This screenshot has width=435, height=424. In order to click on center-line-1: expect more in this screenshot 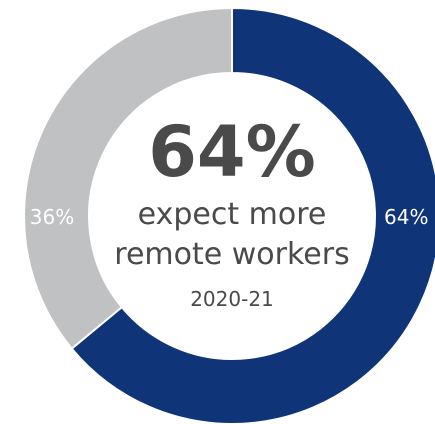, I will do `click(232, 214)`.